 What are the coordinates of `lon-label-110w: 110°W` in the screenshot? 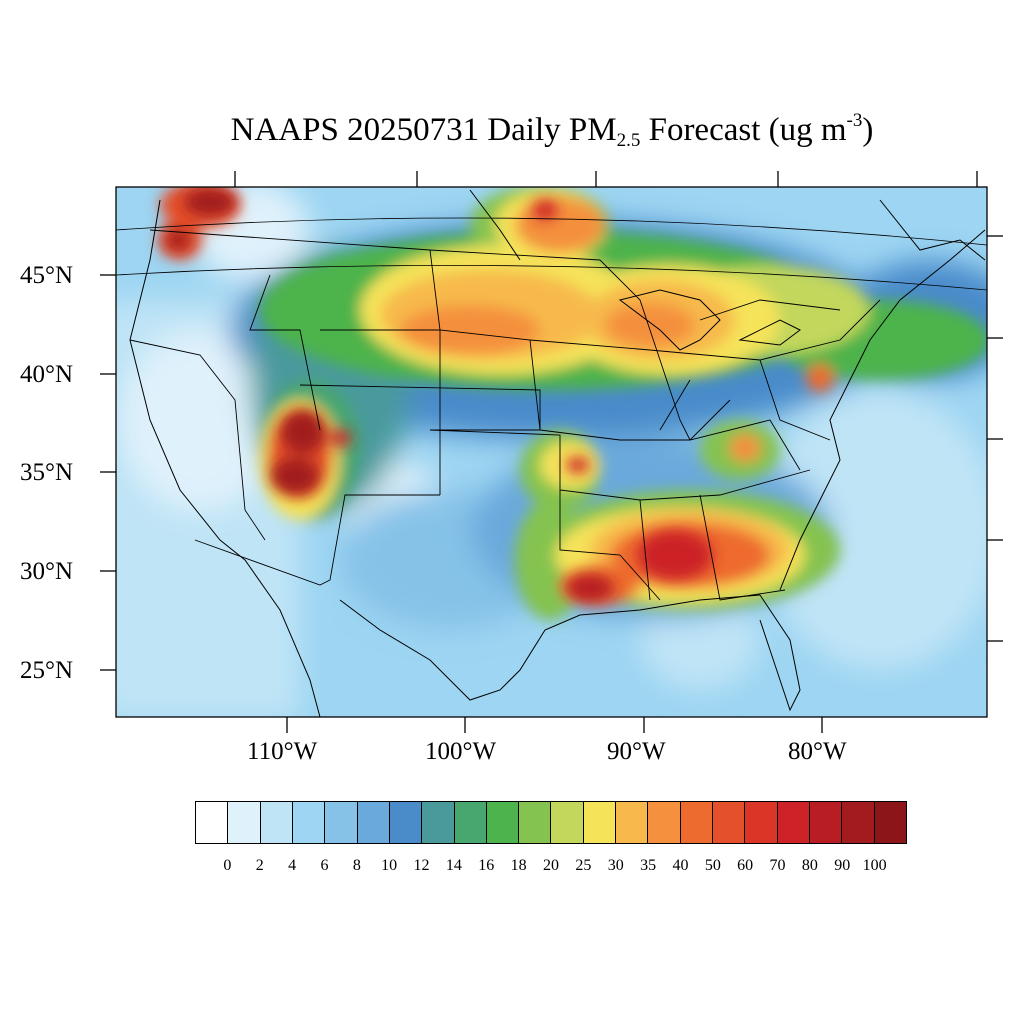 It's located at (282, 751).